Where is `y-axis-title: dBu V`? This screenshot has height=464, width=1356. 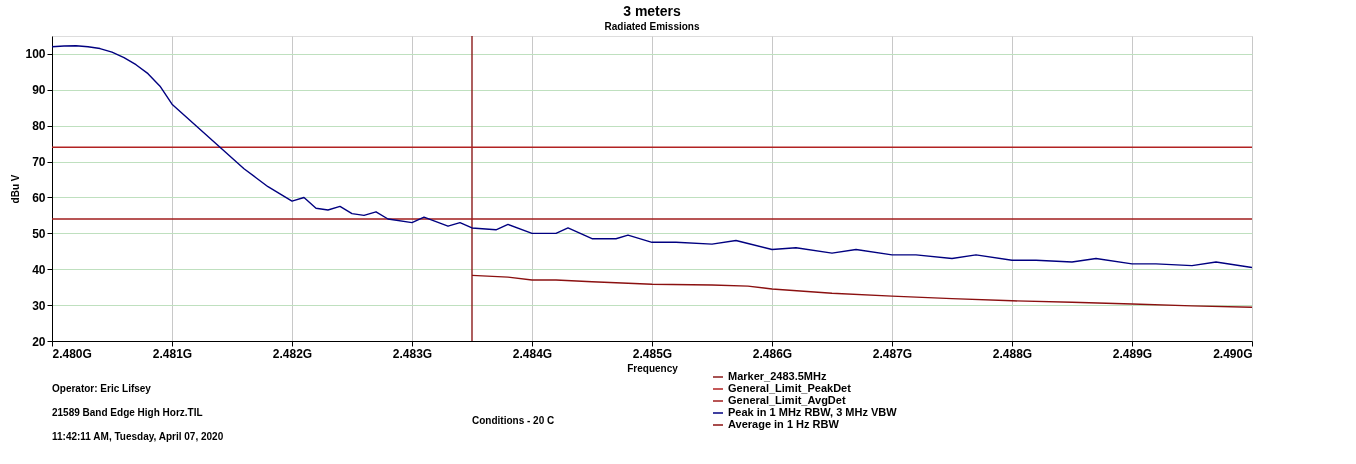 y-axis-title: dBu V is located at coordinates (16, 189).